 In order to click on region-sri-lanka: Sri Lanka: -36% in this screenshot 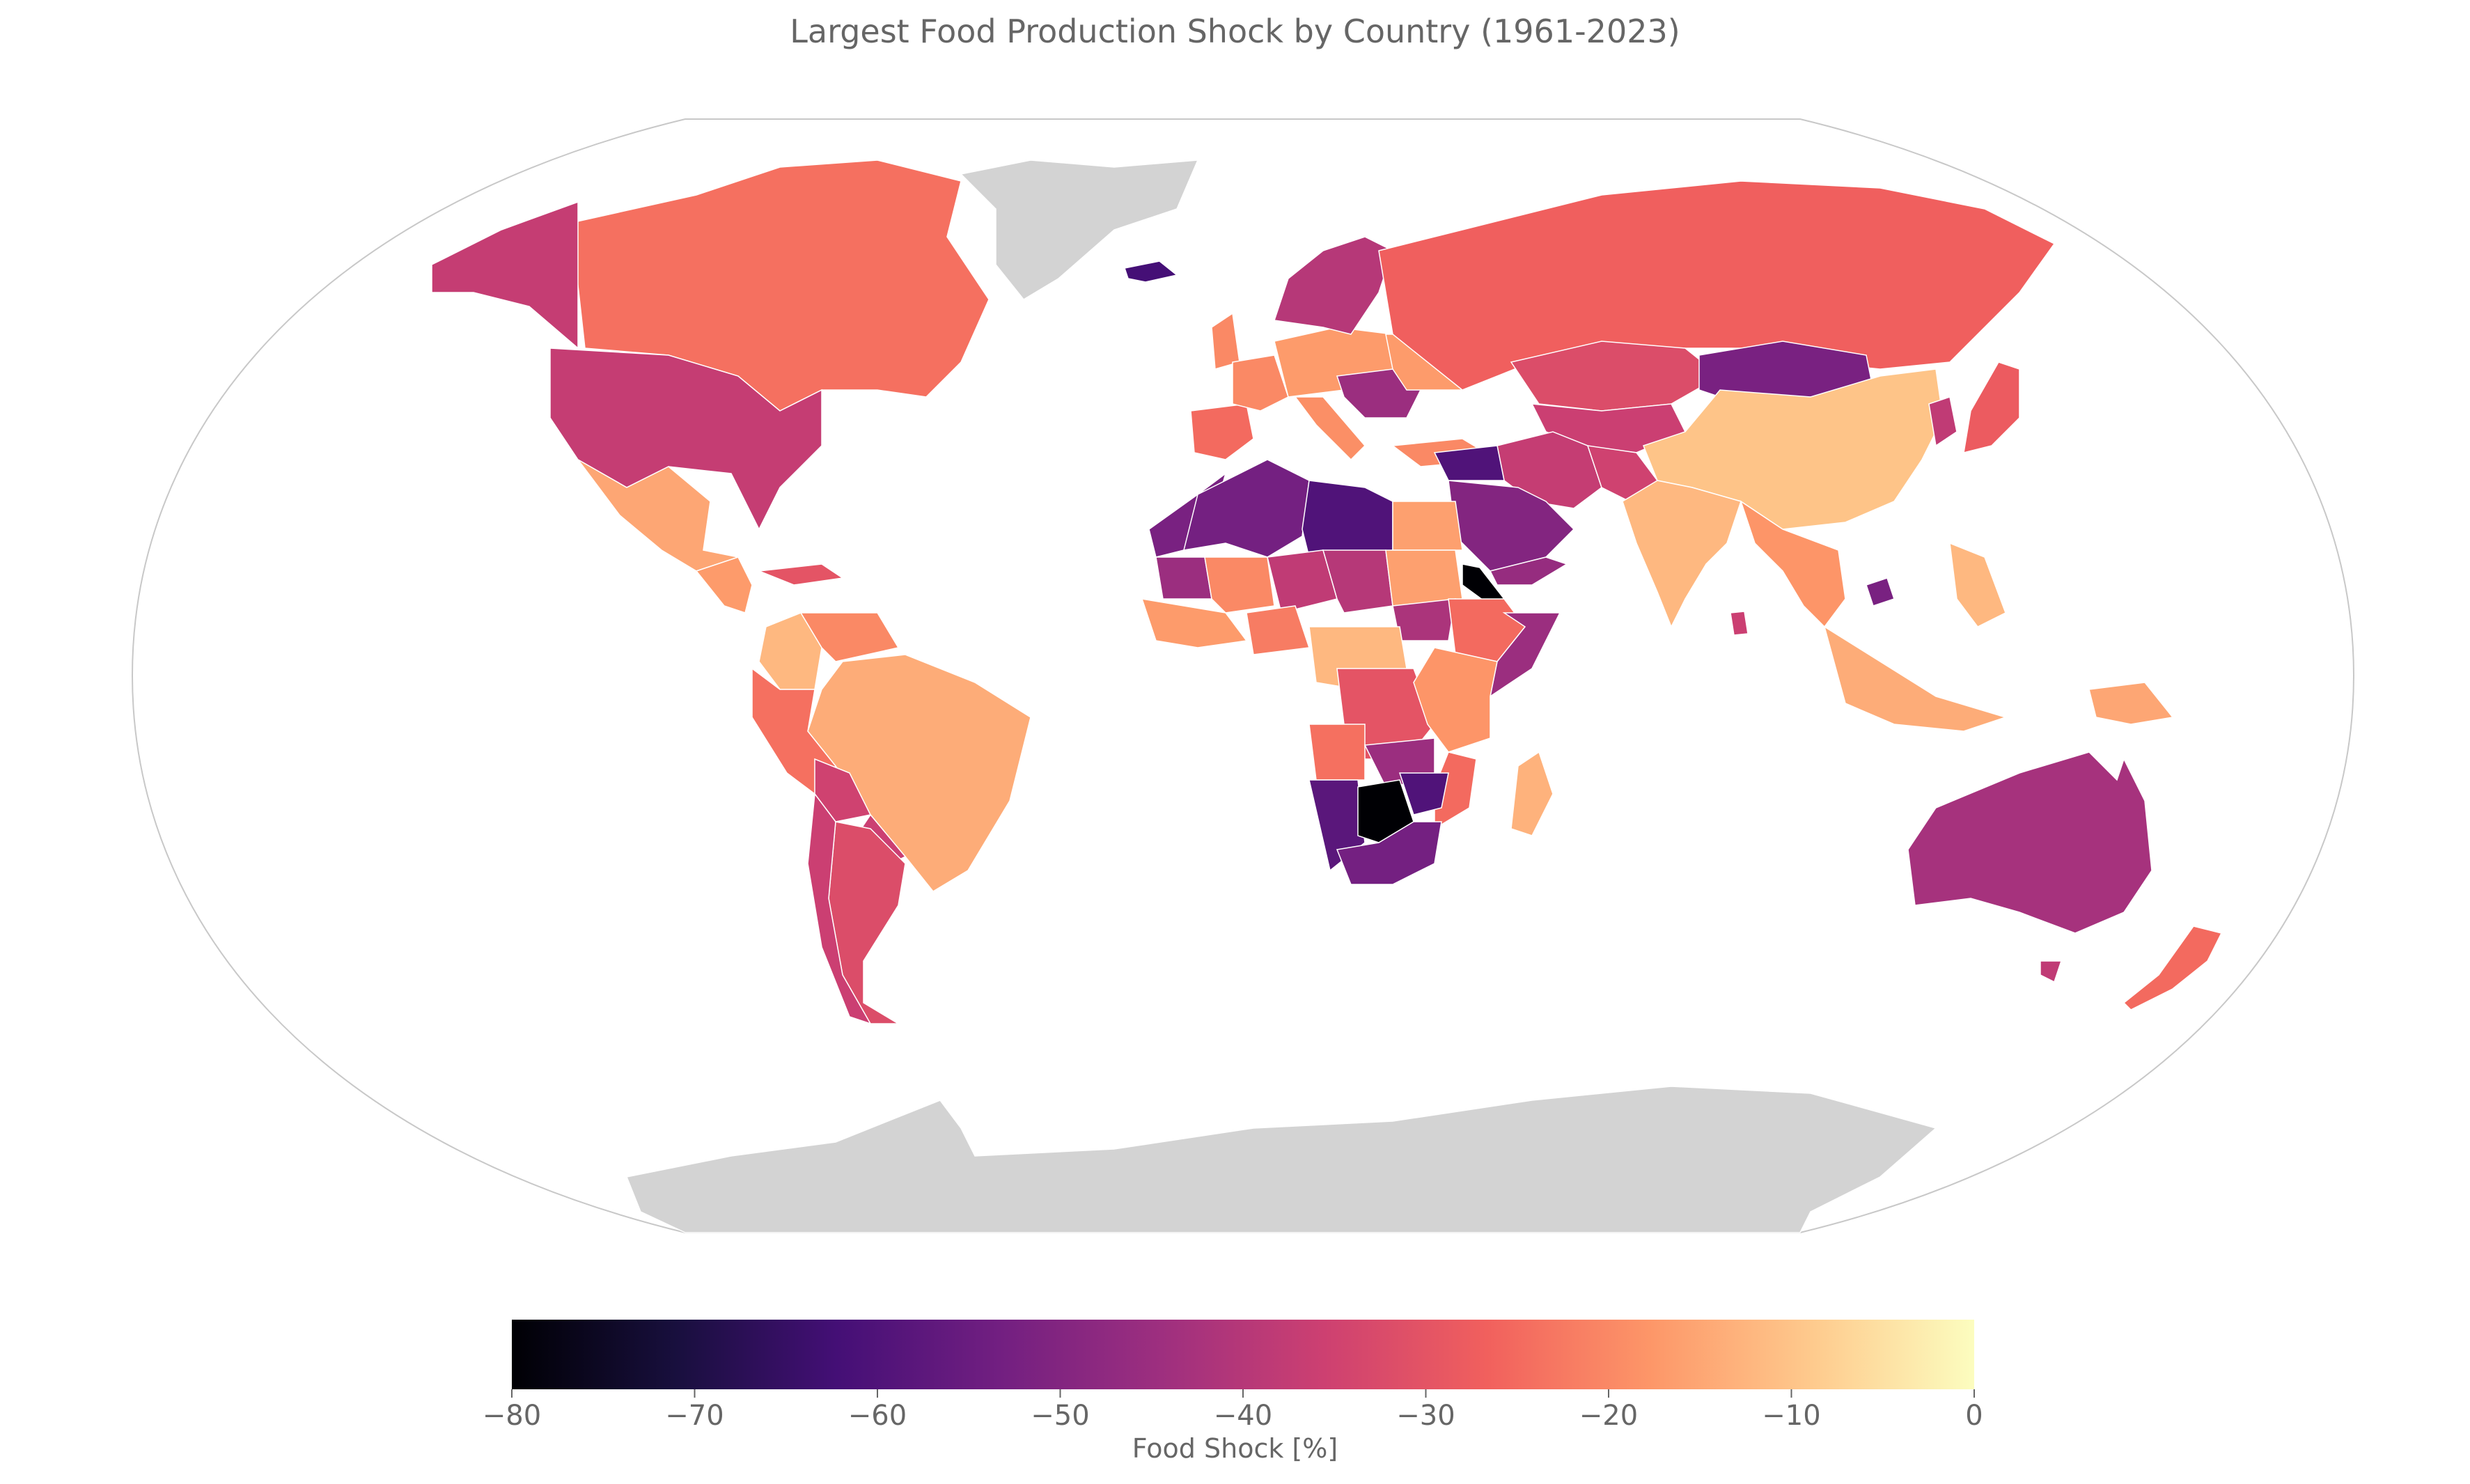, I will do `click(1739, 623)`.